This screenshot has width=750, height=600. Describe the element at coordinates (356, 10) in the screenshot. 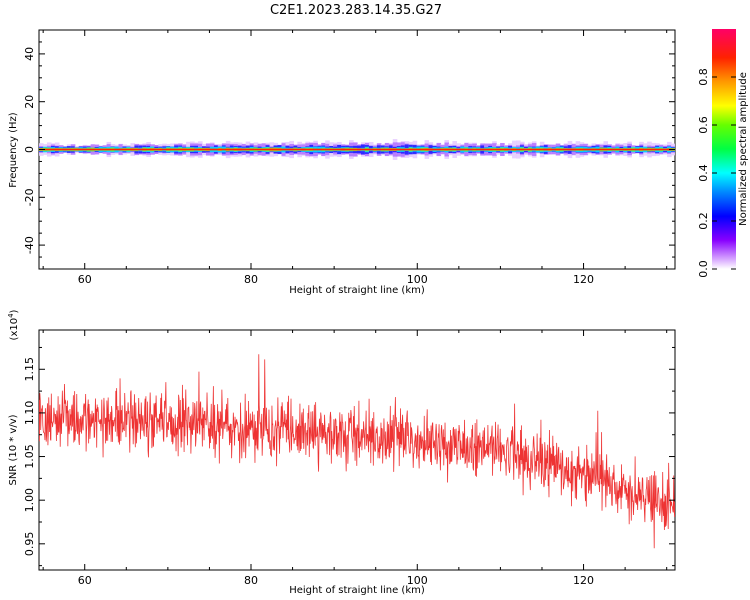

I see `chart-title: C2E1.2023.283.14.35.G27` at that location.